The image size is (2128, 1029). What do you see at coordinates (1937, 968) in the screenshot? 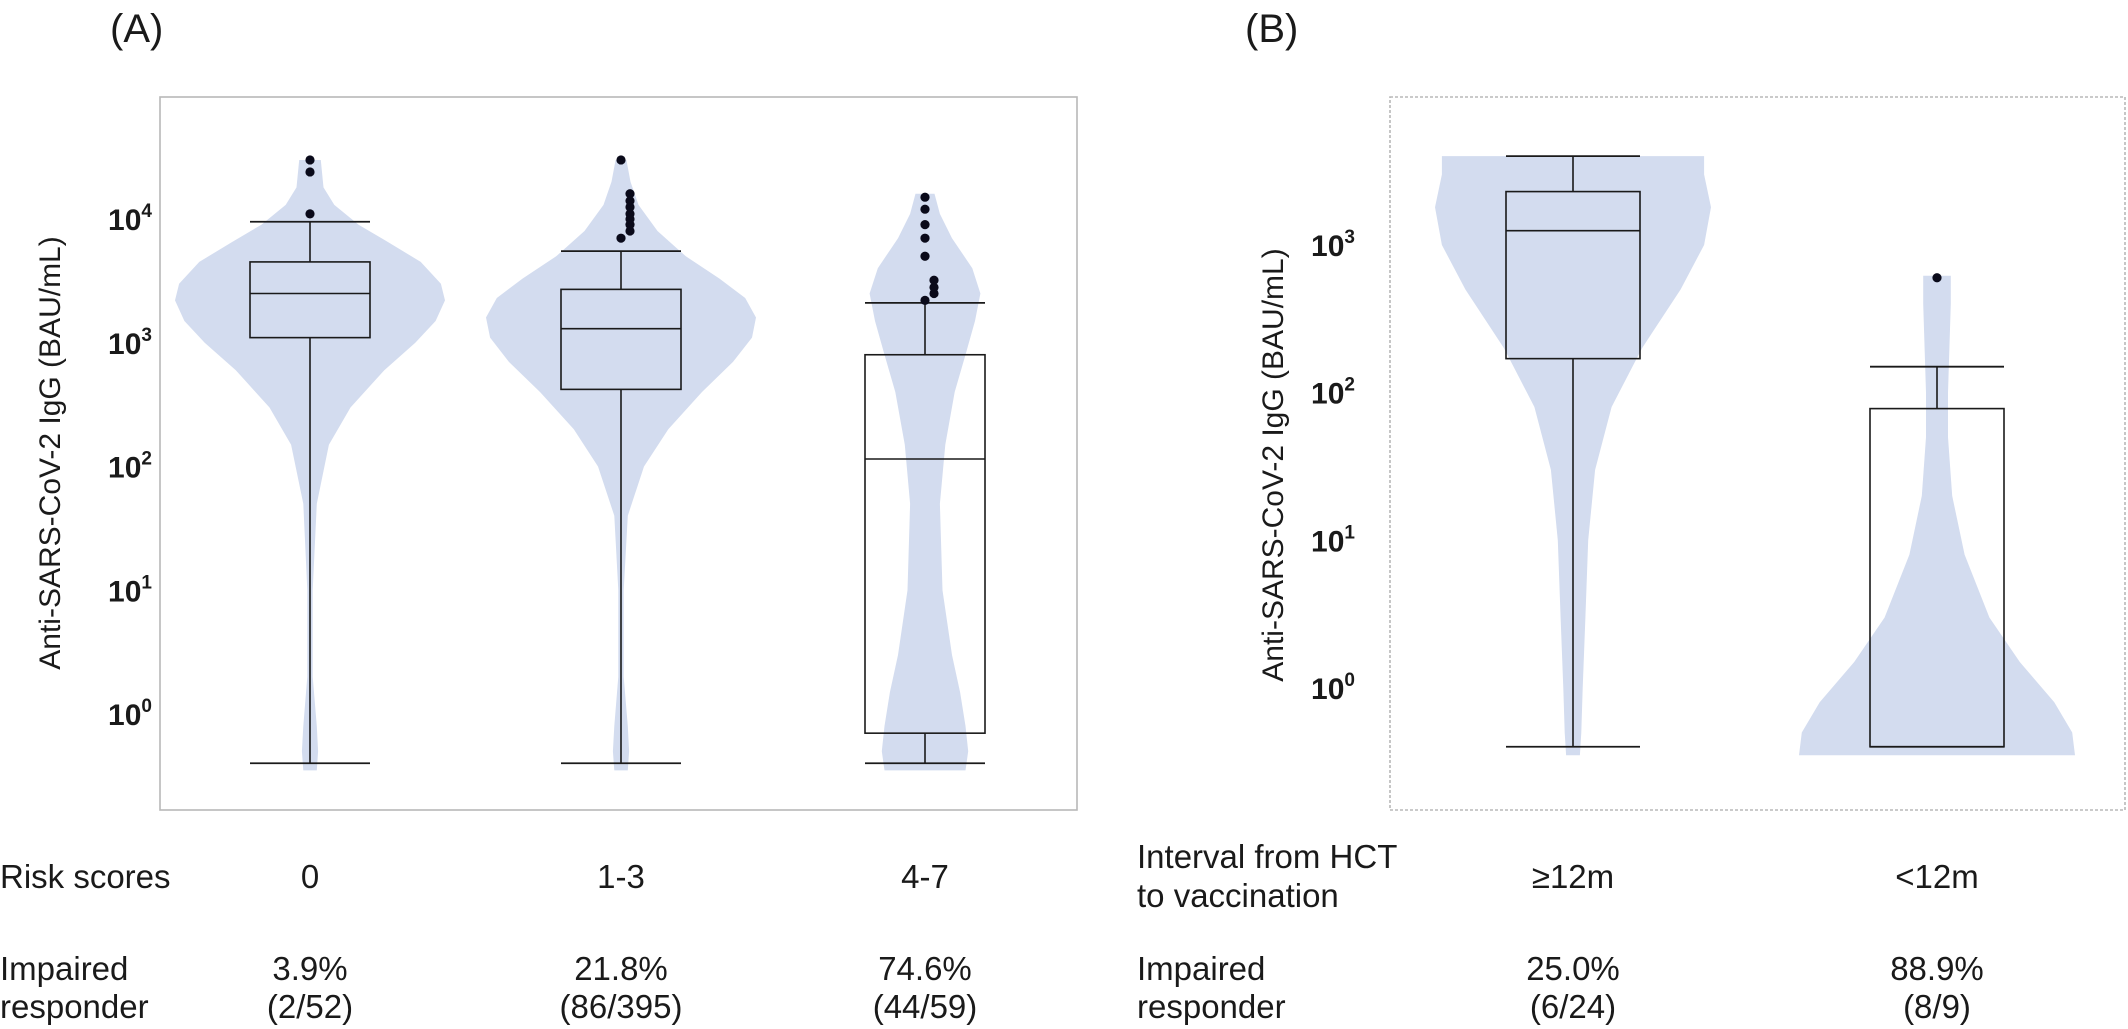
I see `panel-b-impaired-pct-1: 88.9%` at bounding box center [1937, 968].